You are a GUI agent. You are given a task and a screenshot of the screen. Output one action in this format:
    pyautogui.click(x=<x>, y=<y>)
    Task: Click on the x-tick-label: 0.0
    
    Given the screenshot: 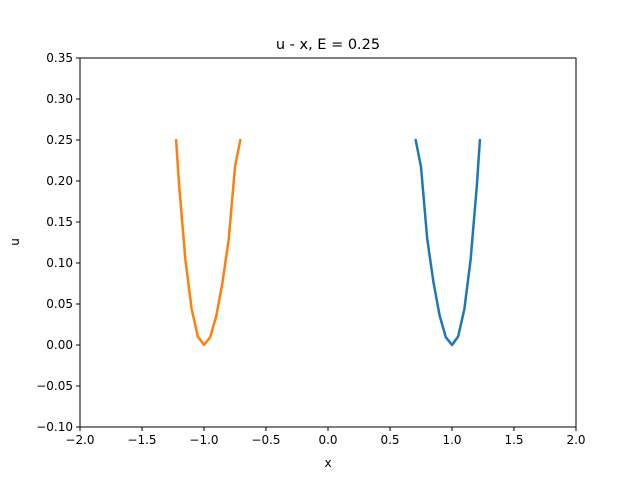 What is the action you would take?
    pyautogui.click(x=327, y=440)
    